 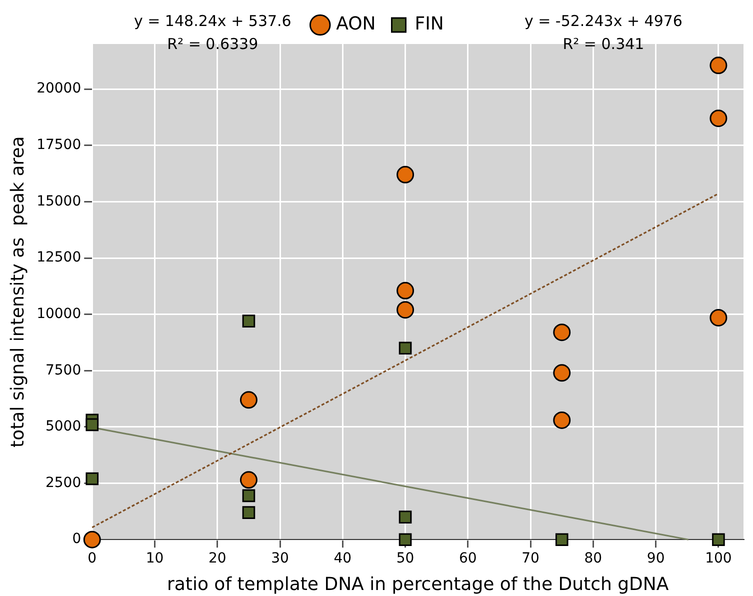 I want to click on y-tick-label: 10000, so click(x=59, y=314).